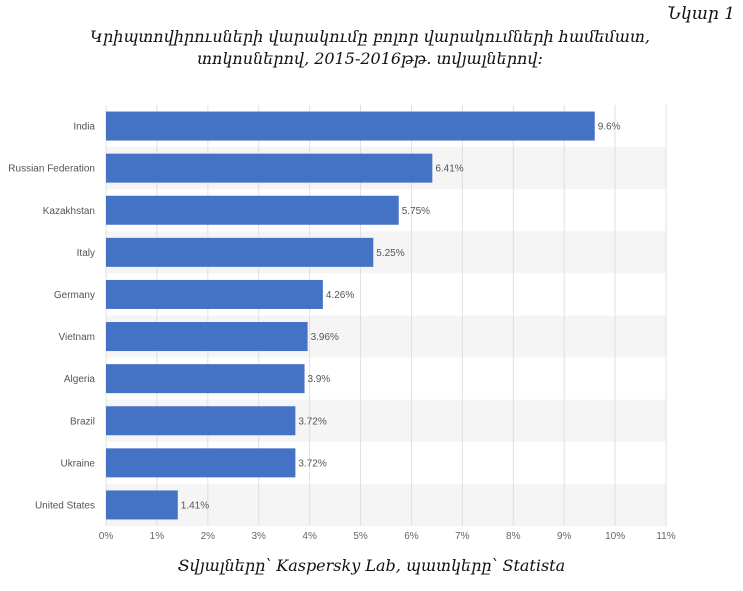 This screenshot has height=591, width=743. Describe the element at coordinates (387, 536) in the screenshot. I see `x-axis-tick-labels: 0% 1% 2% 3% 4% 5% 6% 7% 8% 9% 10% 11%` at that location.